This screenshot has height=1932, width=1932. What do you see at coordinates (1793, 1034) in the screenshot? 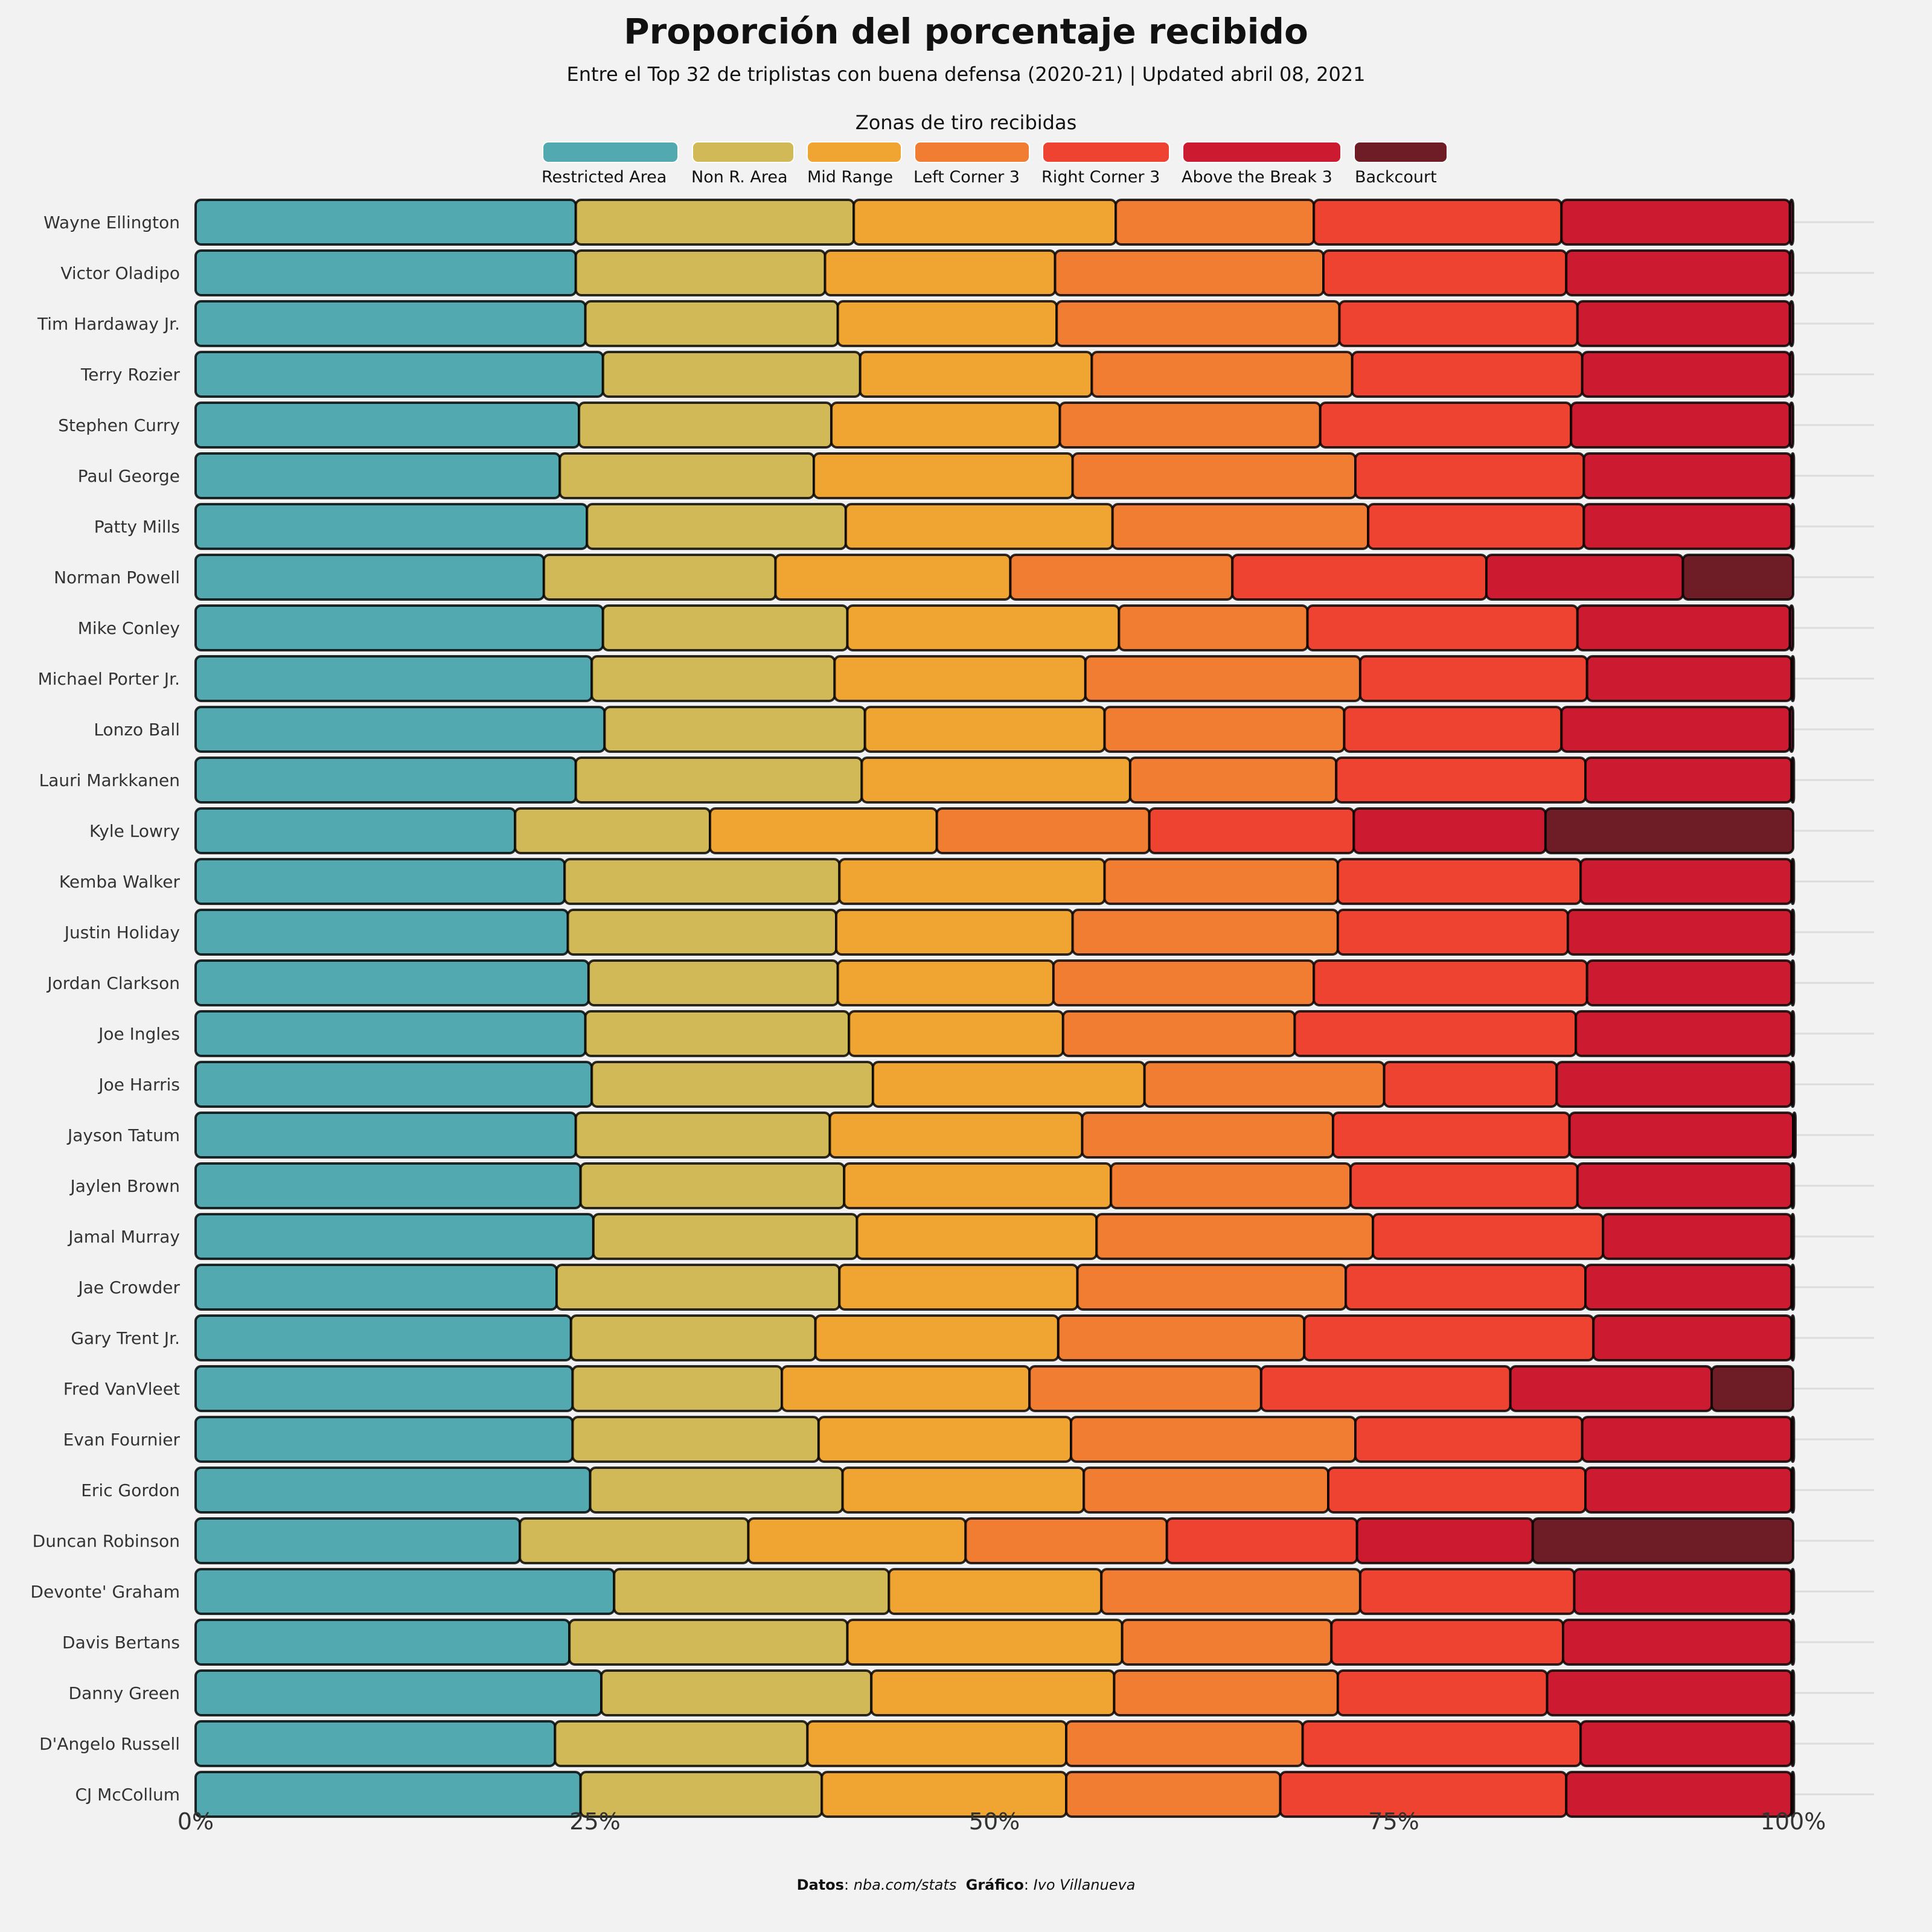
I see `bar-segment-joe-ingles-backcourt` at bounding box center [1793, 1034].